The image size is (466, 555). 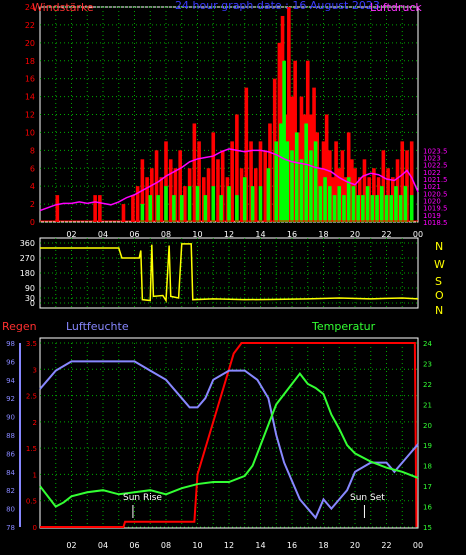 I want to click on bottom-x-tick-label: 00, so click(x=418, y=545).